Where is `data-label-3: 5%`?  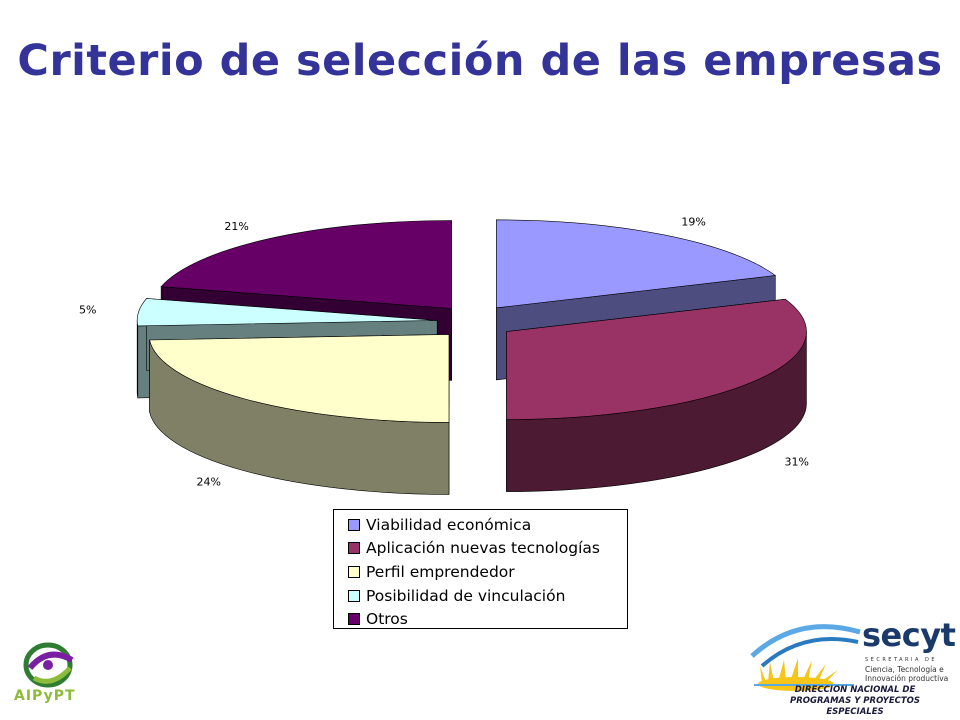
data-label-3: 5% is located at coordinates (87, 310).